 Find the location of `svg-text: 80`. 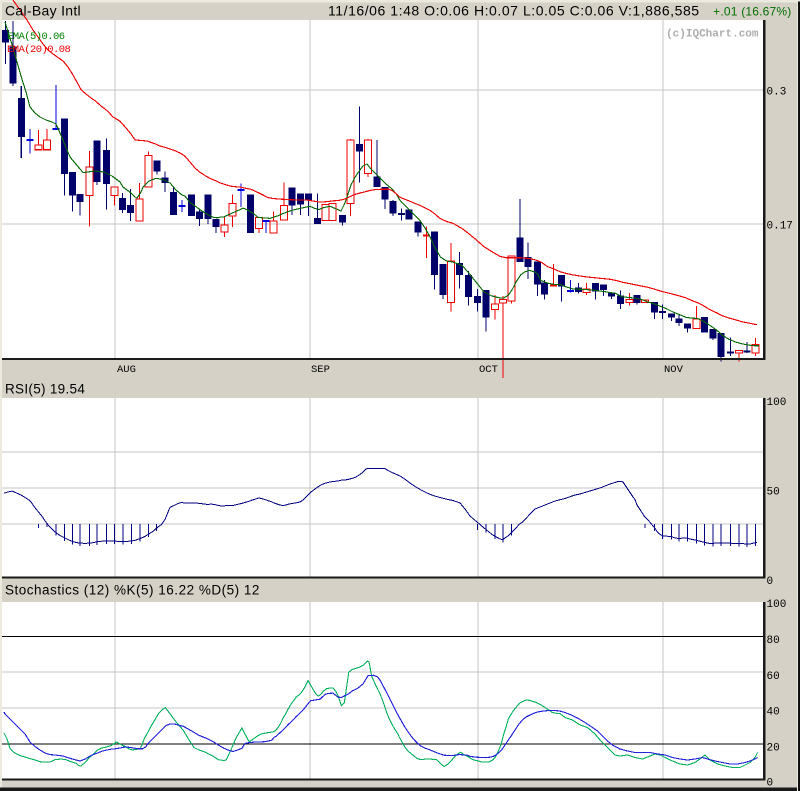

svg-text: 80 is located at coordinates (773, 641).